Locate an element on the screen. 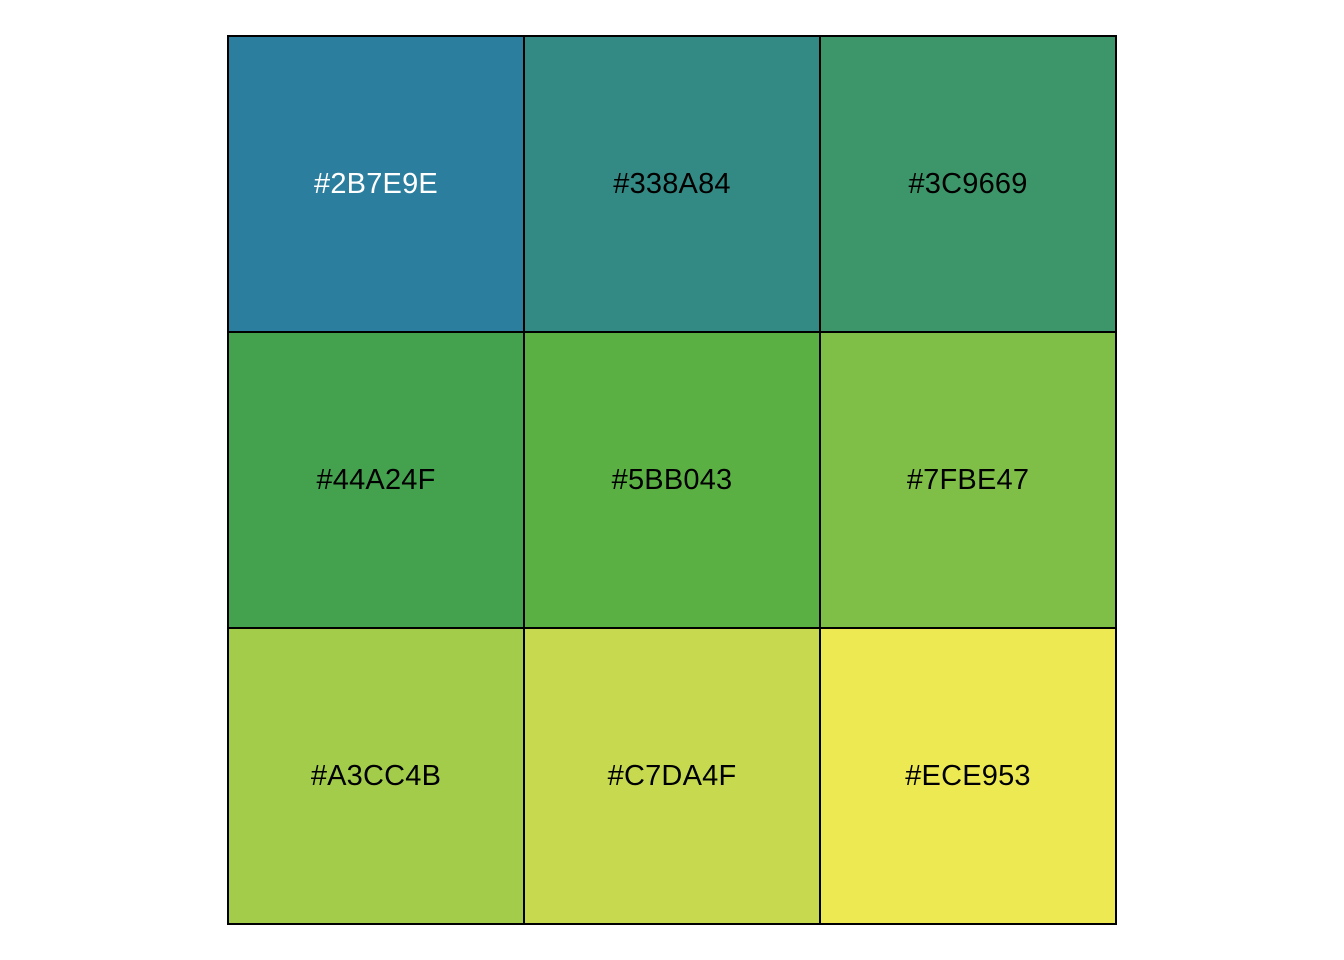 The height and width of the screenshot is (960, 1344). color-swatch: #A3CC4B is located at coordinates (376, 776).